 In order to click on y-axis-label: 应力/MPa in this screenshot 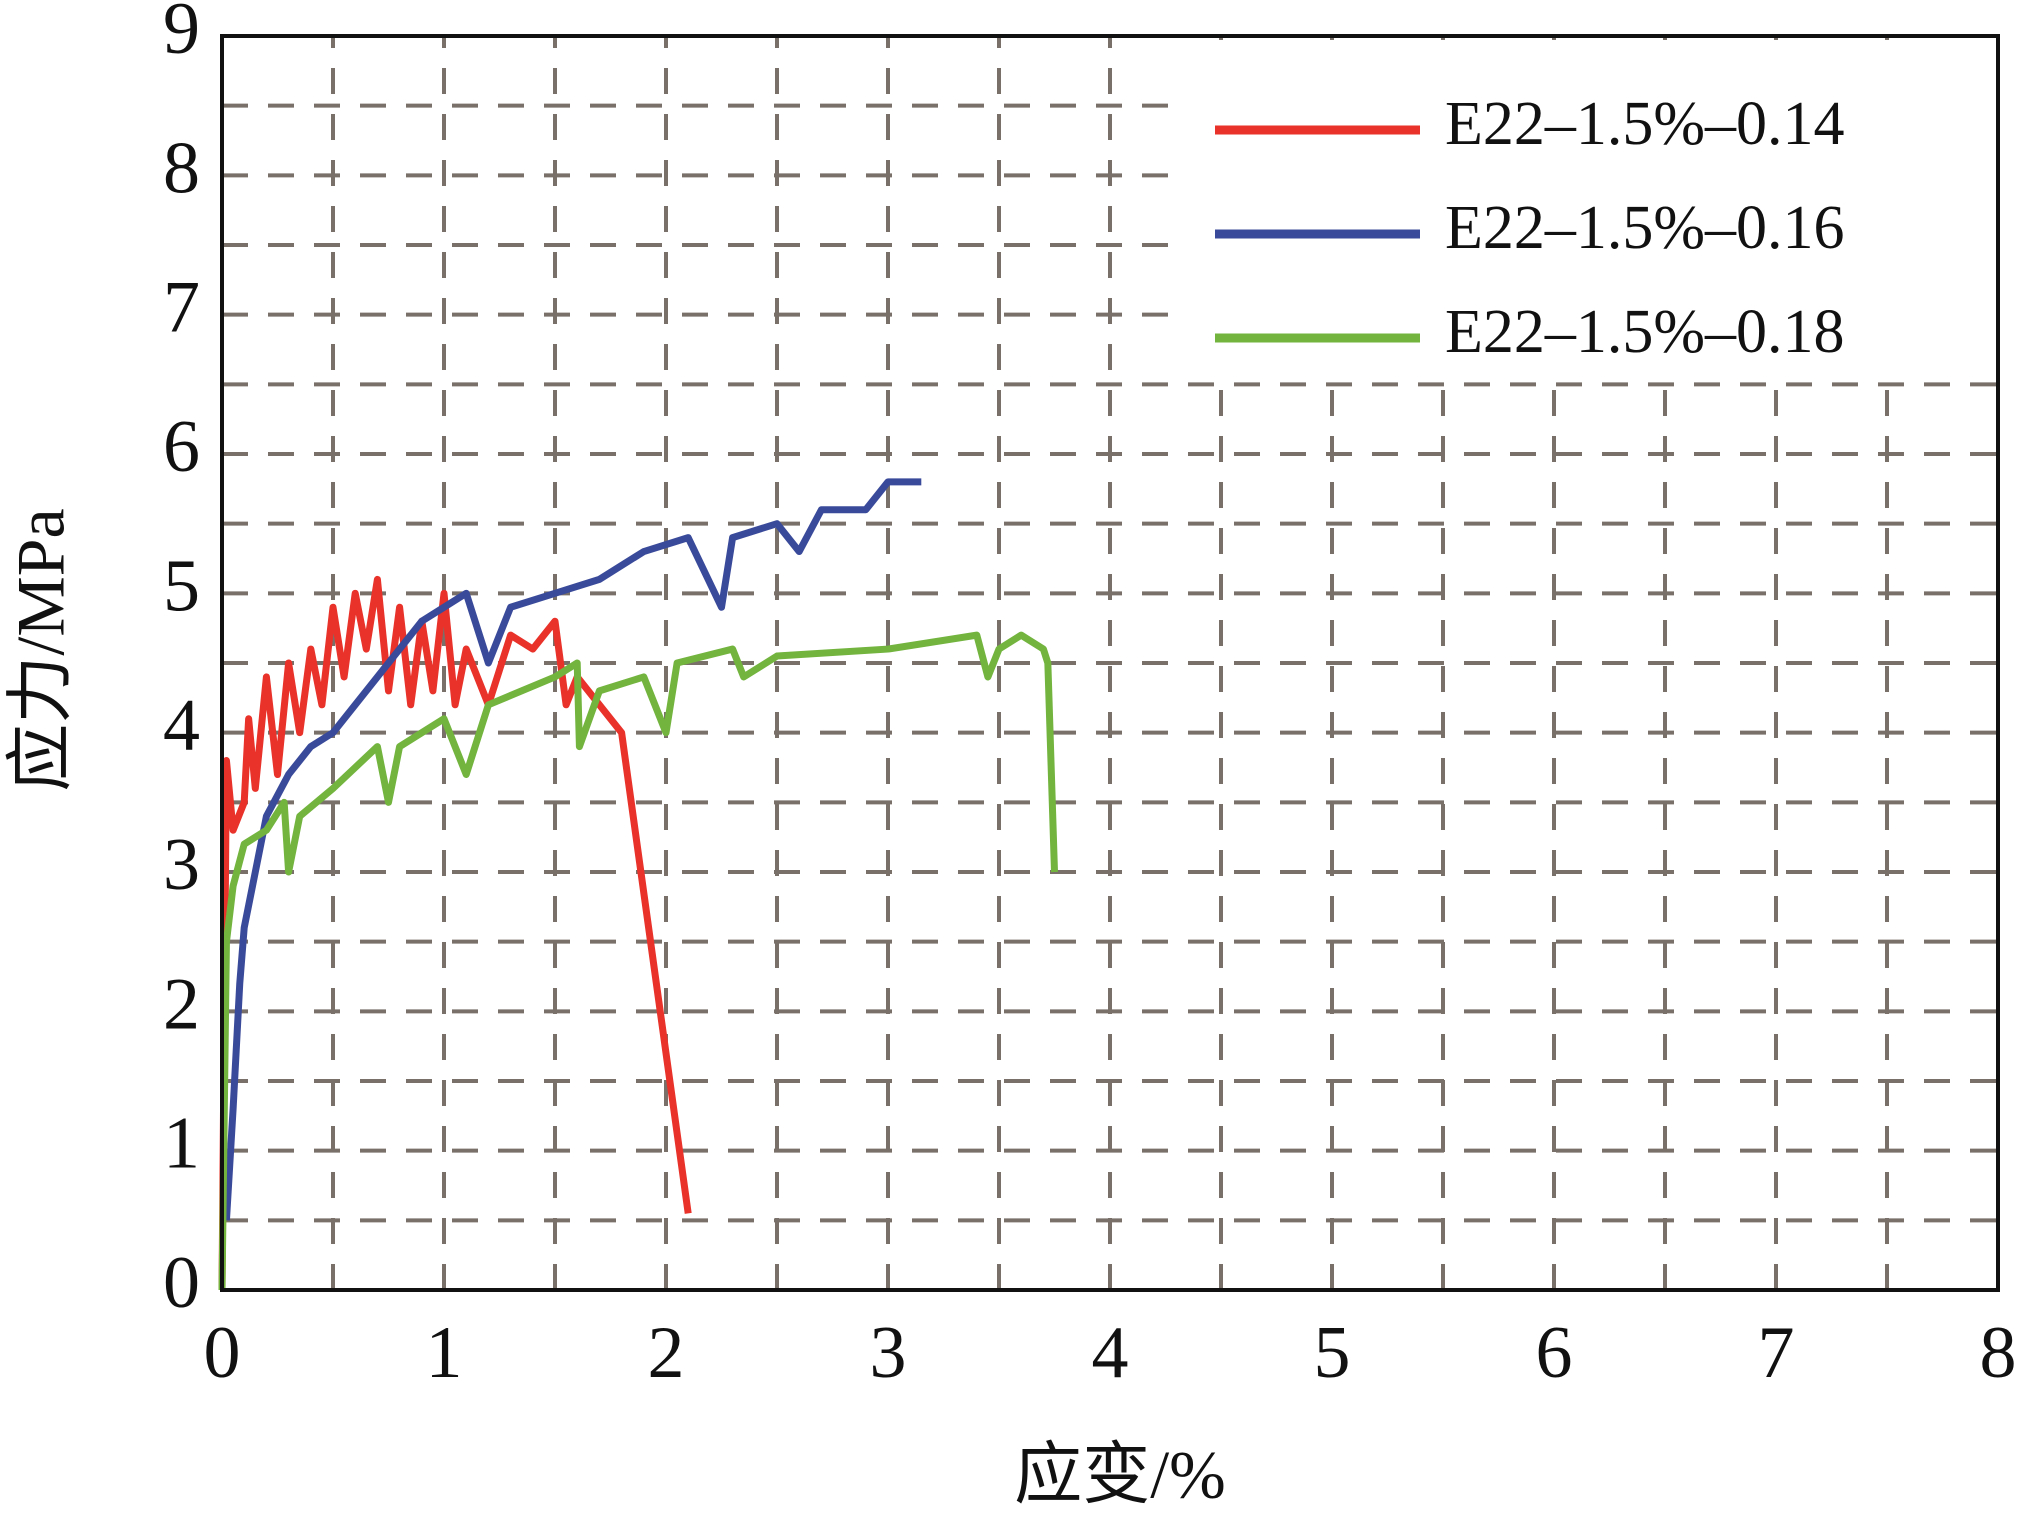, I will do `click(41, 649)`.